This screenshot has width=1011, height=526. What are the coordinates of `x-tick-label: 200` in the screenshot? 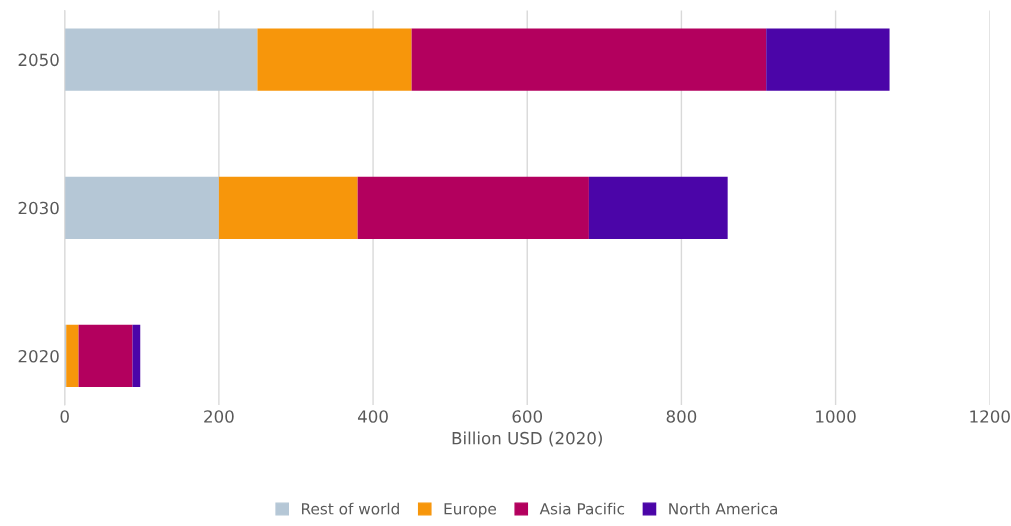 It's located at (219, 416).